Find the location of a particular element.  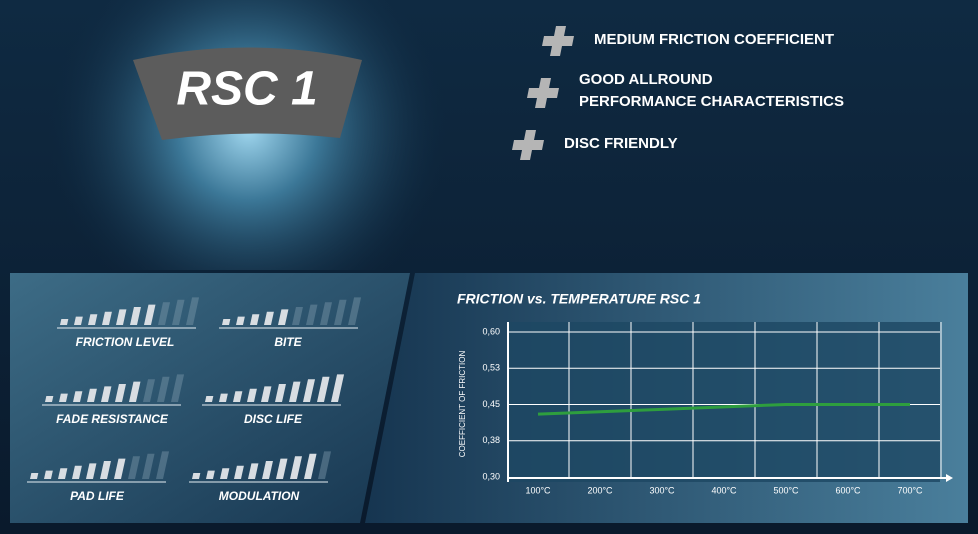

y-tick-label: 0,38 is located at coordinates (491, 440).